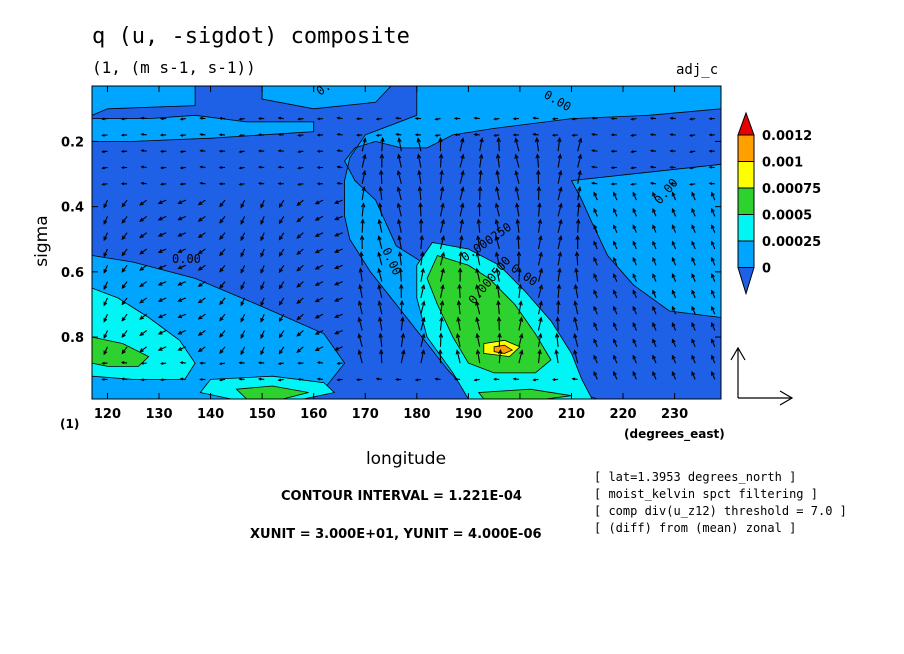 The width and height of the screenshot is (904, 654). I want to click on y-tick-label: 0.2, so click(72, 142).